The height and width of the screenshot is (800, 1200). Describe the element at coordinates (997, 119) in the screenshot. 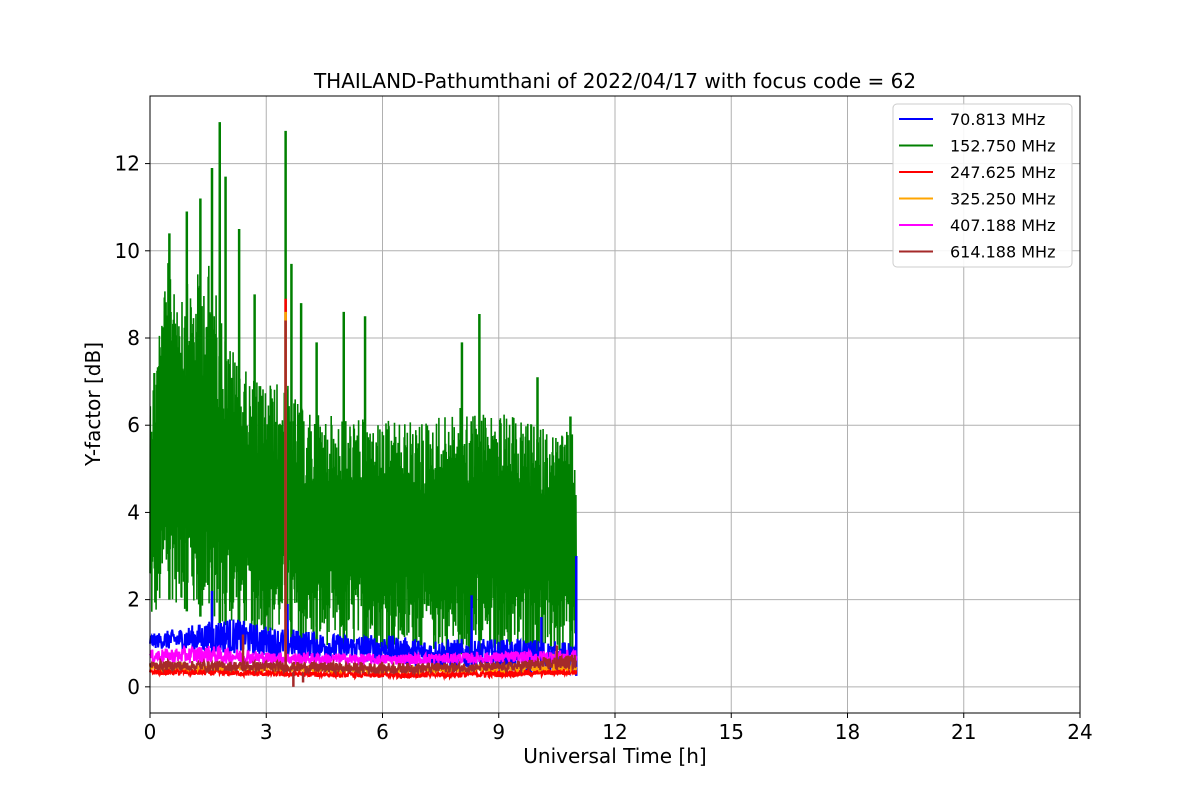

I see `legend-label: 70.813 MHz` at that location.